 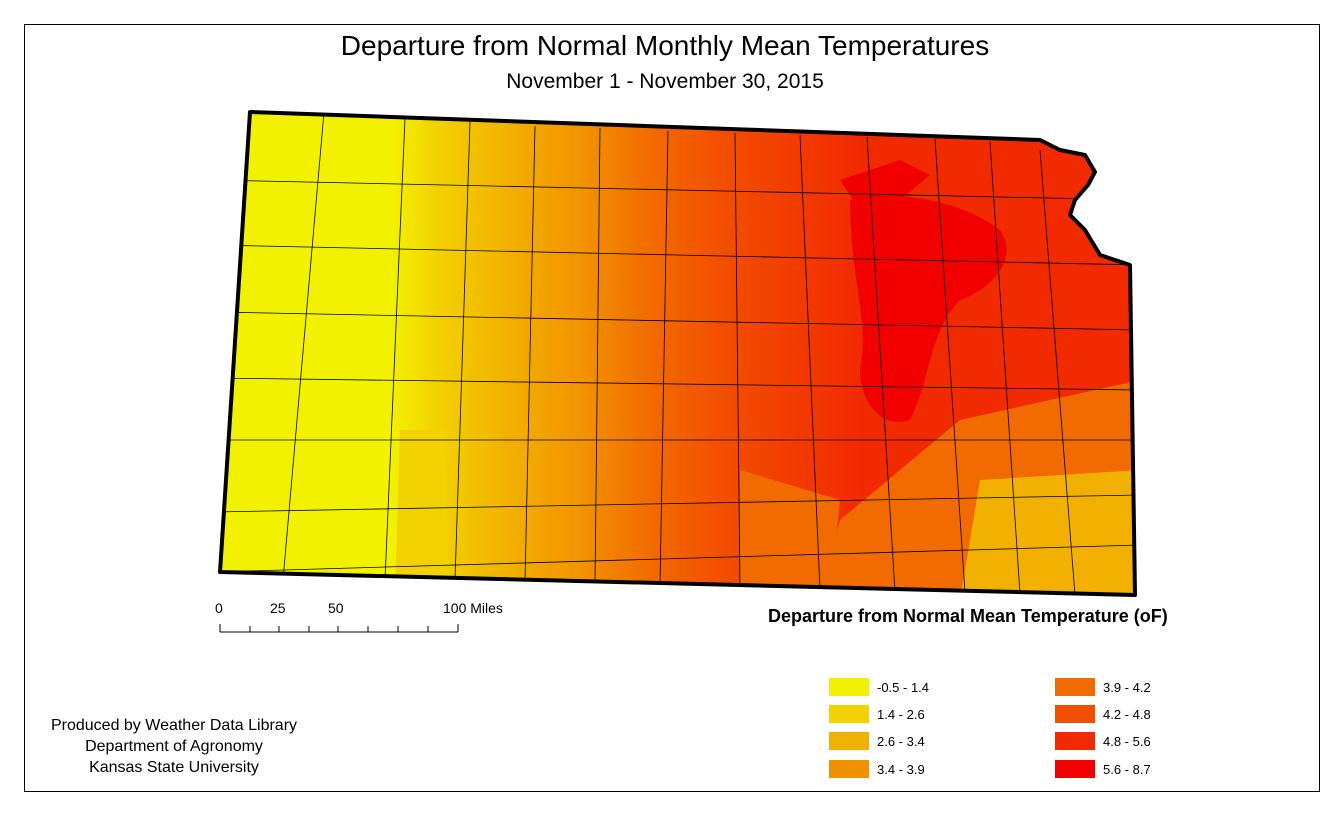 I want to click on legend-item: 3.4 - 3.9, so click(x=877, y=769).